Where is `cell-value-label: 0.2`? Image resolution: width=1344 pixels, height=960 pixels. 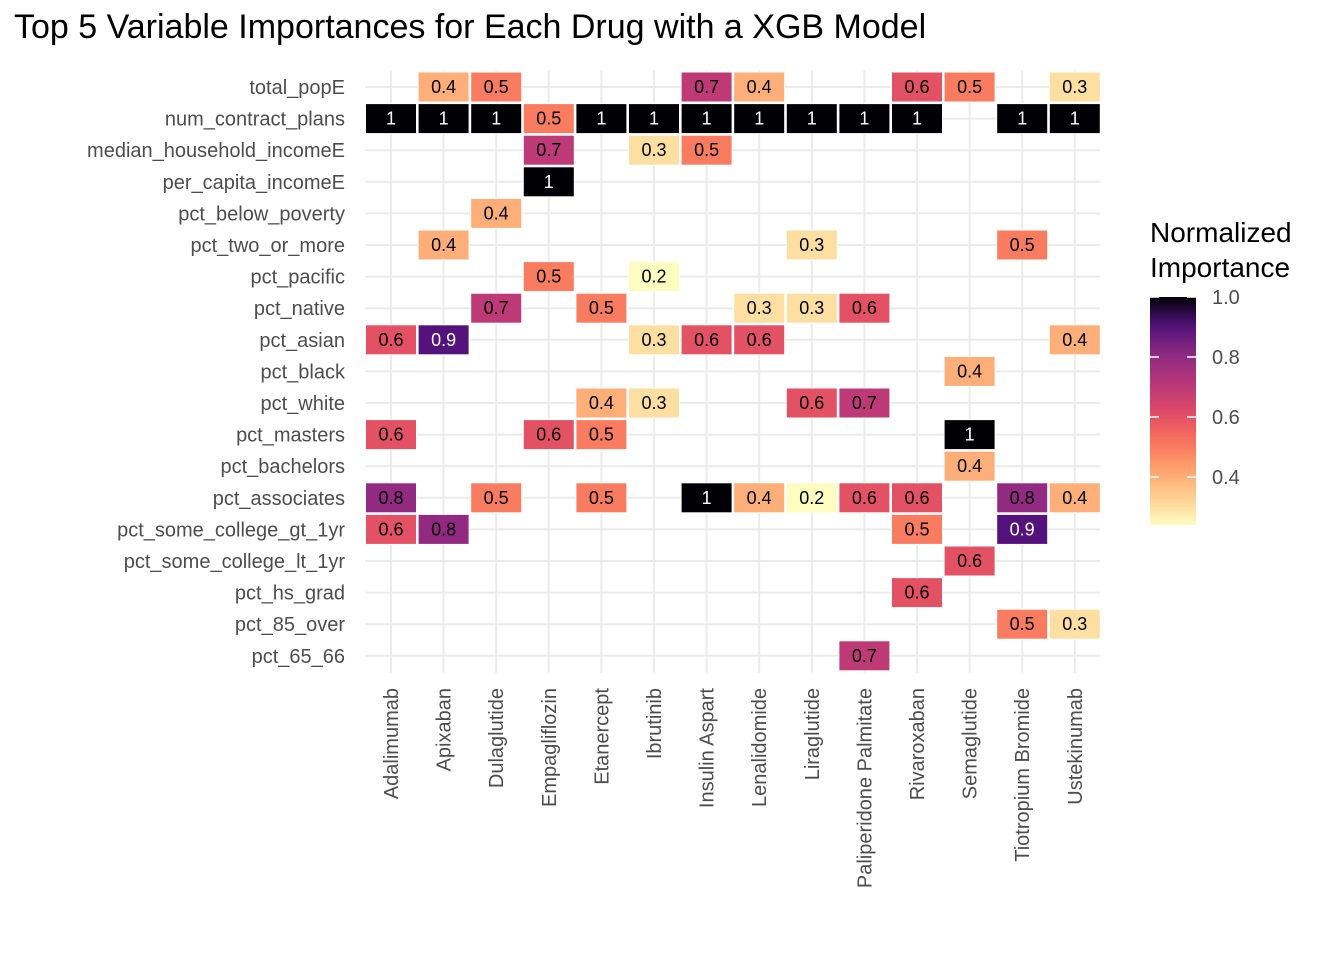
cell-value-label: 0.2 is located at coordinates (811, 498).